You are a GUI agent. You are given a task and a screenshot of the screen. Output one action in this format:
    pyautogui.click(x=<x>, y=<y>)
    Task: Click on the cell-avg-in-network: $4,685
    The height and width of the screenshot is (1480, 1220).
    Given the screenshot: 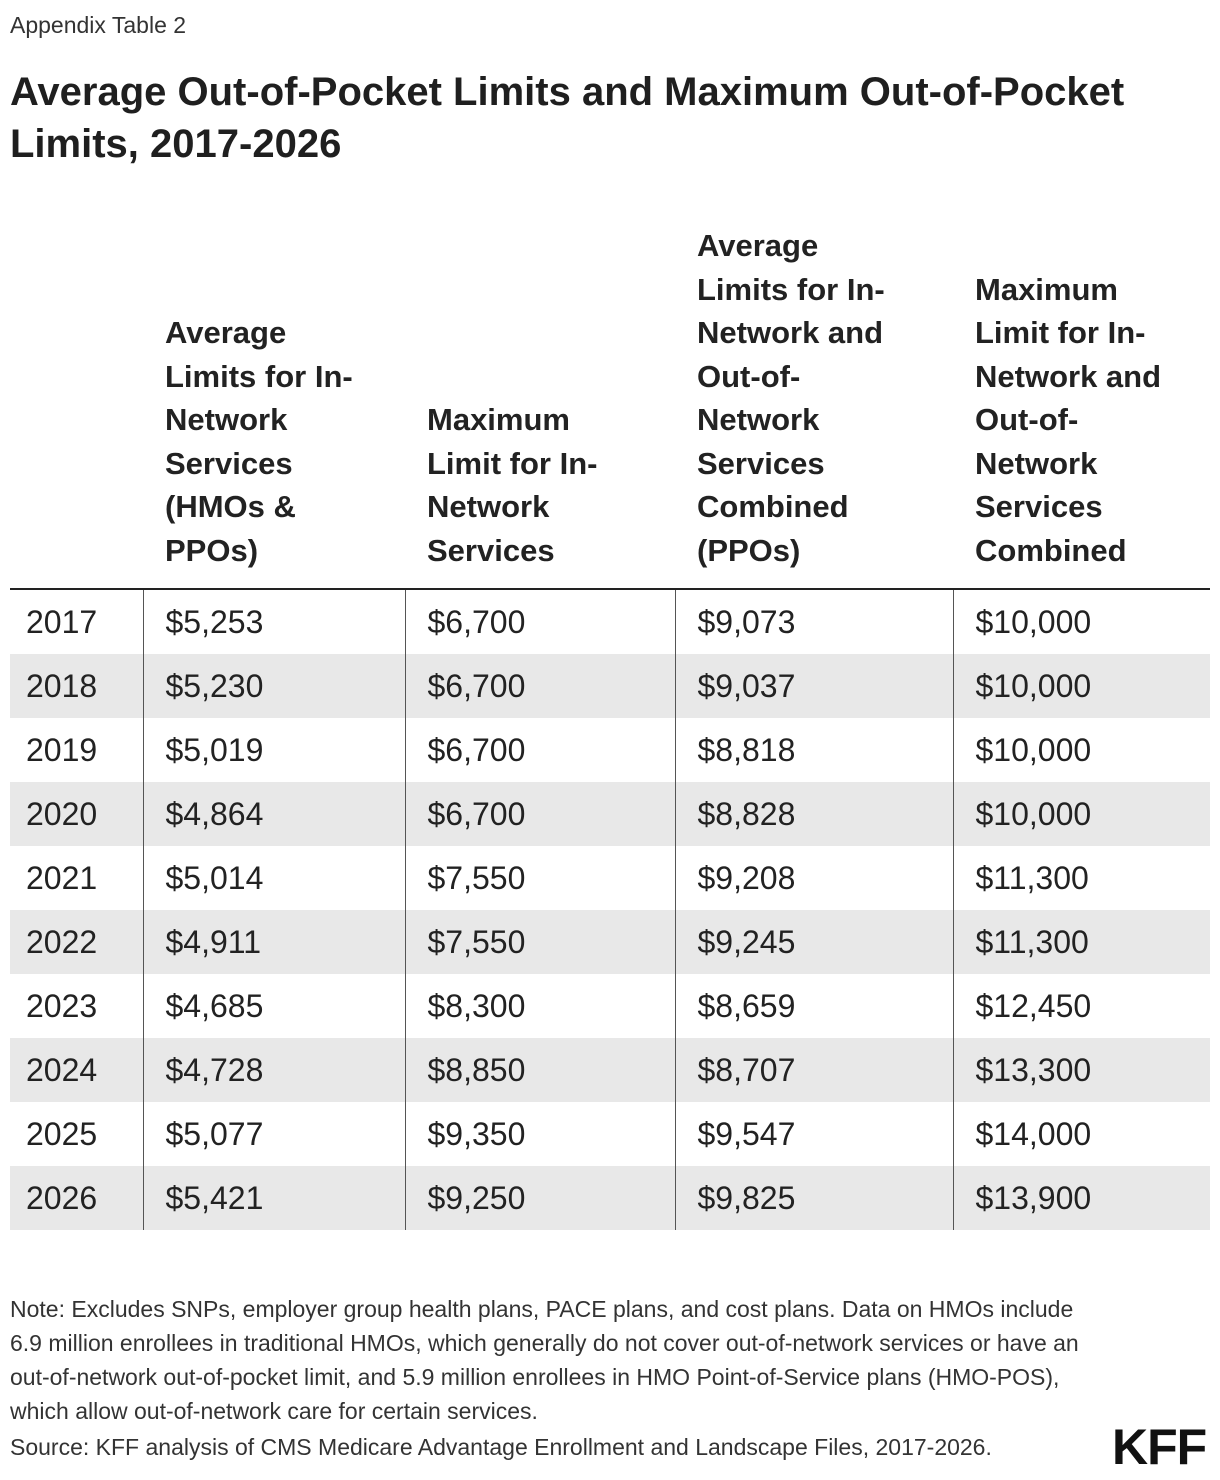 What is the action you would take?
    pyautogui.click(x=273, y=1006)
    